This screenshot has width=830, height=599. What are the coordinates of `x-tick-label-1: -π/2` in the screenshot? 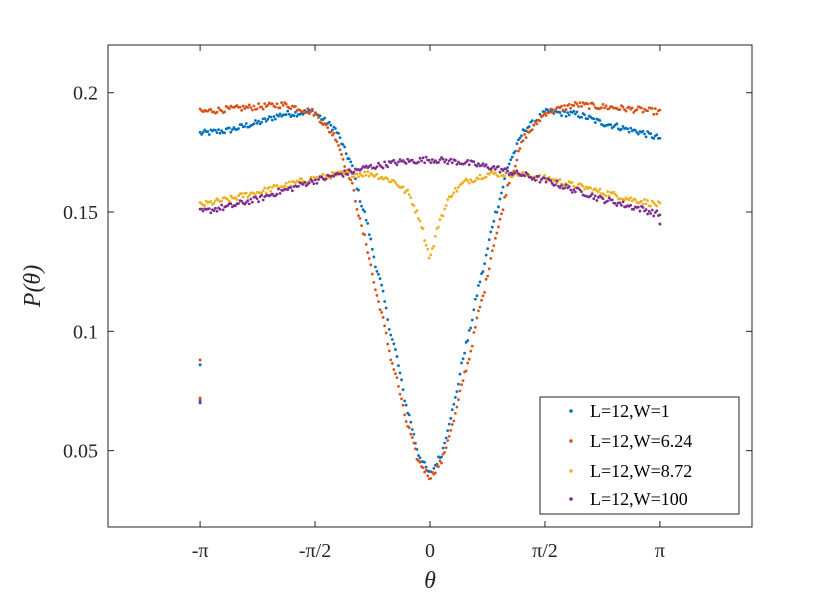 It's located at (315, 551).